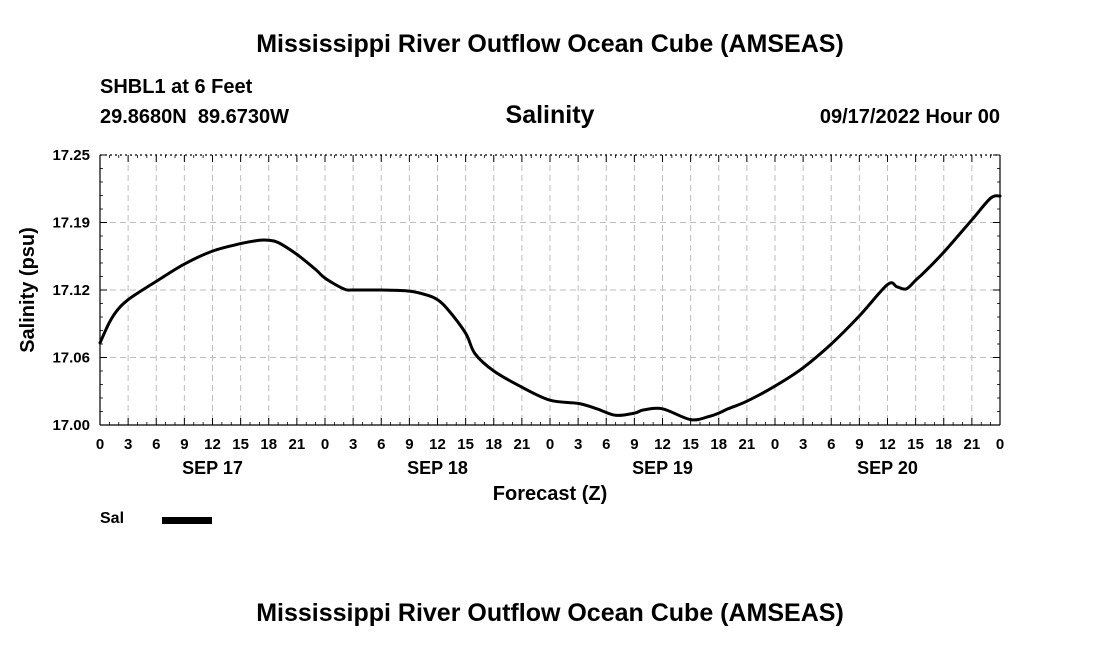 The width and height of the screenshot is (1100, 650). Describe the element at coordinates (550, 115) in the screenshot. I see `chart-title: Salinity` at that location.